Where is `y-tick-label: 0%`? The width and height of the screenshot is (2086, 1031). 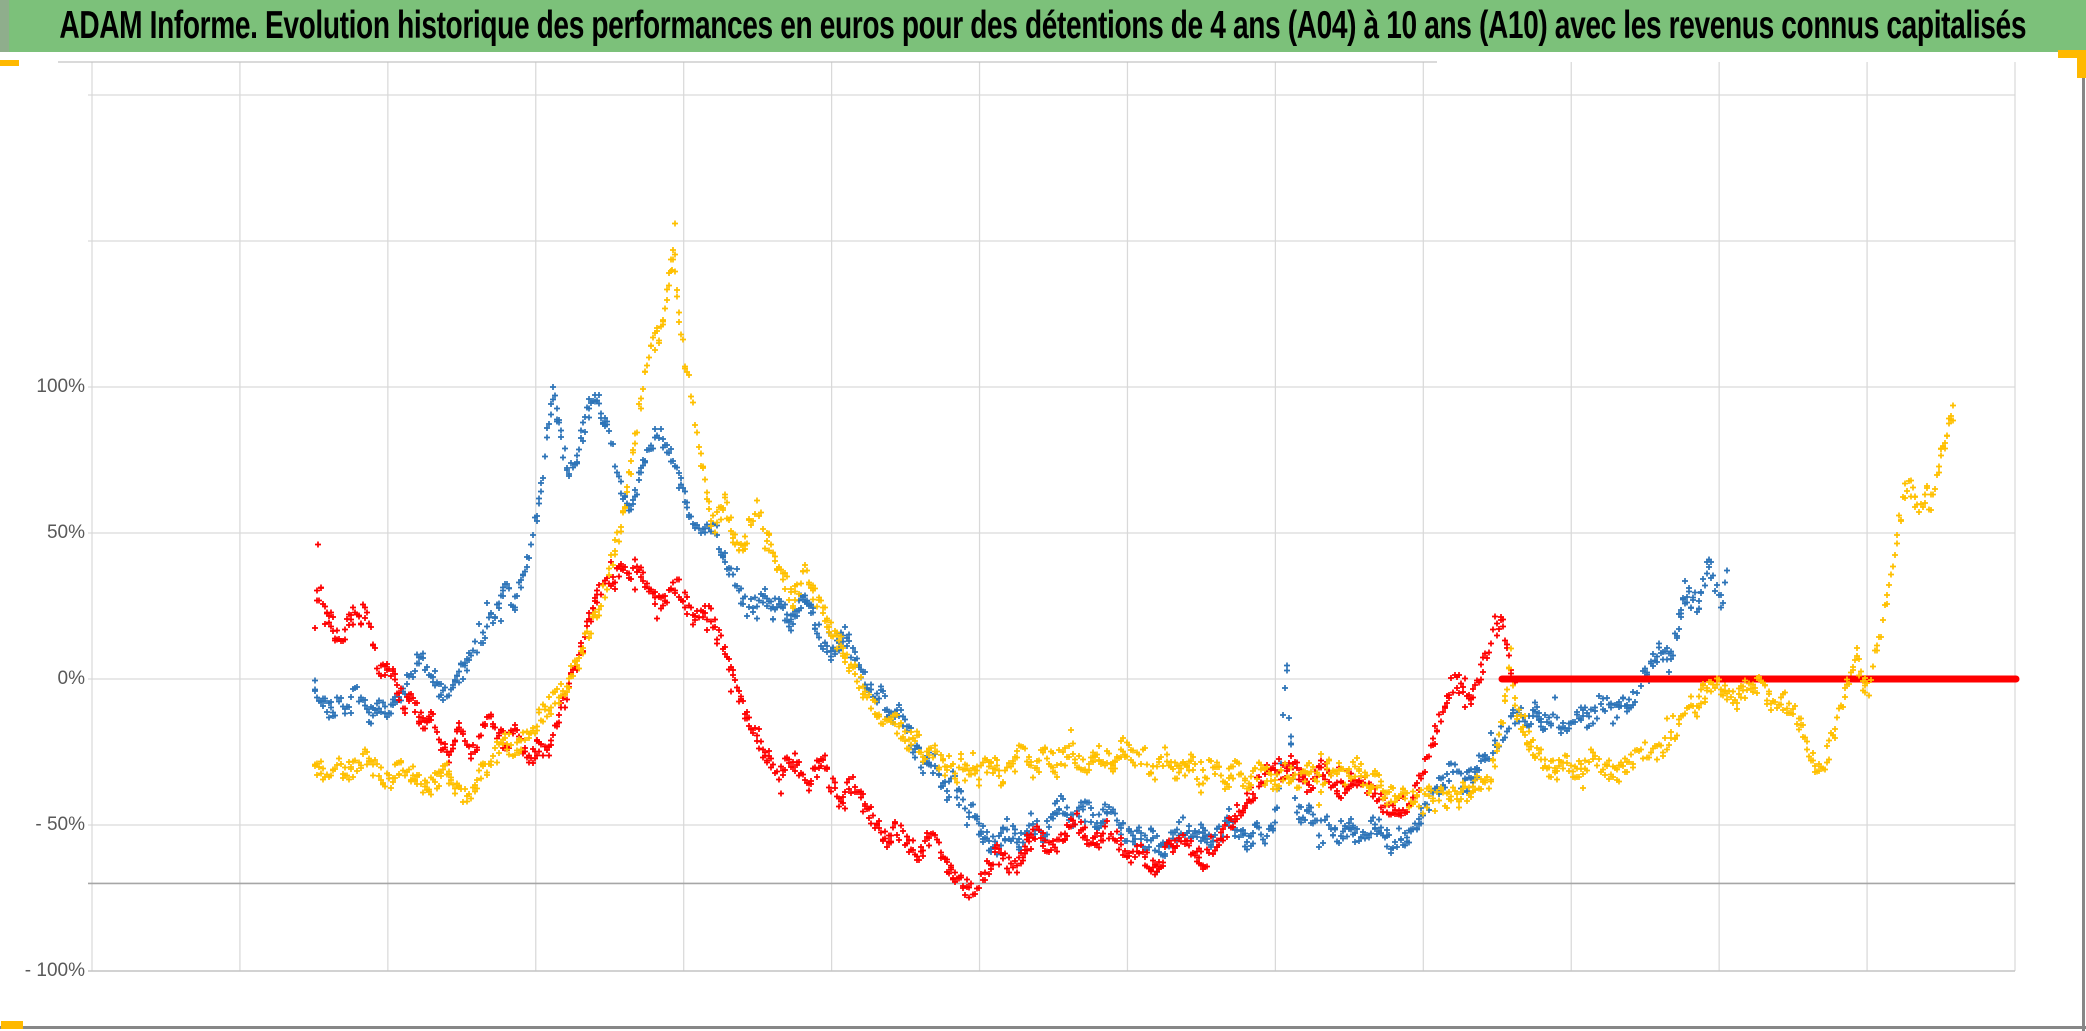
y-tick-label: 0% is located at coordinates (71, 678).